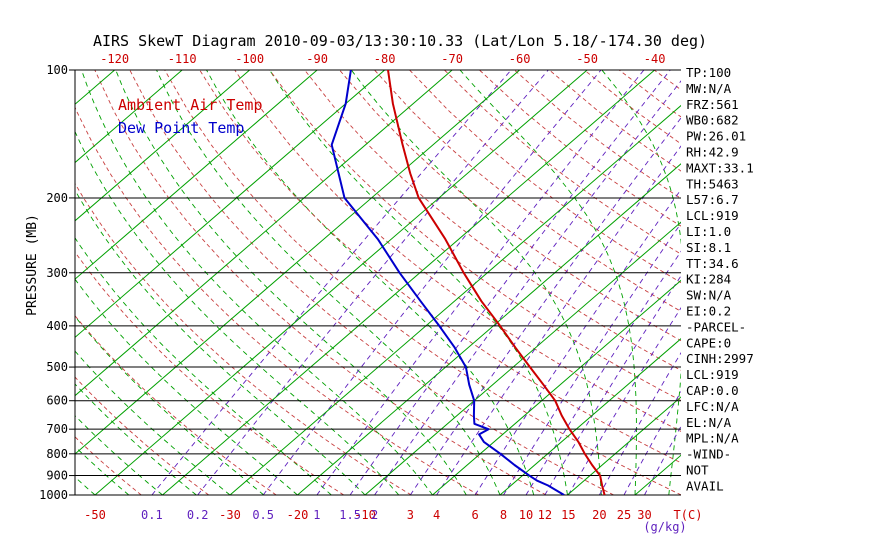 The width and height of the screenshot is (870, 560). Describe the element at coordinates (57, 326) in the screenshot. I see `pressure-tick-label: 400` at that location.